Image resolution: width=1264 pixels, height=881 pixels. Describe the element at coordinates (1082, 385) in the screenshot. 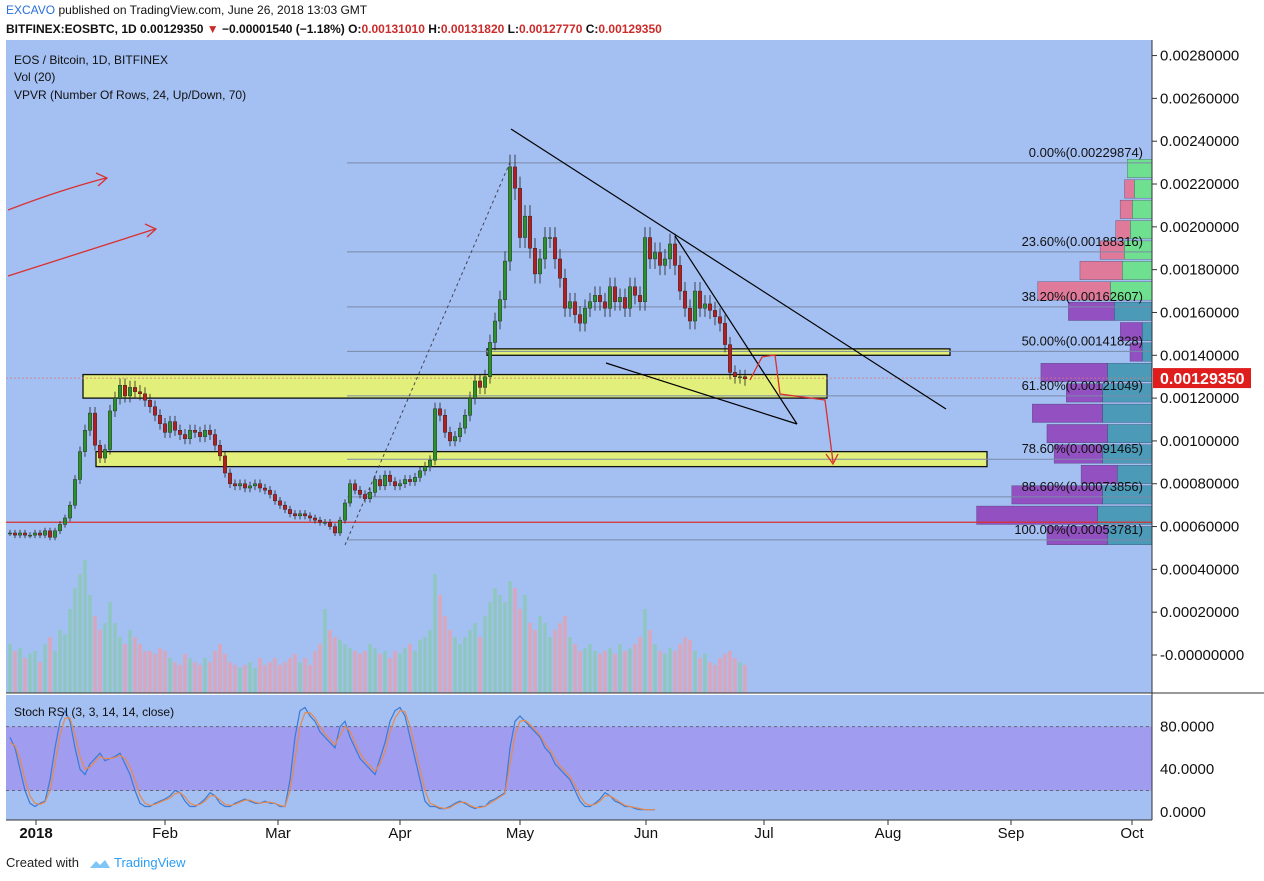

I see `fib-level-label: 61.80%(0.00121049)` at that location.